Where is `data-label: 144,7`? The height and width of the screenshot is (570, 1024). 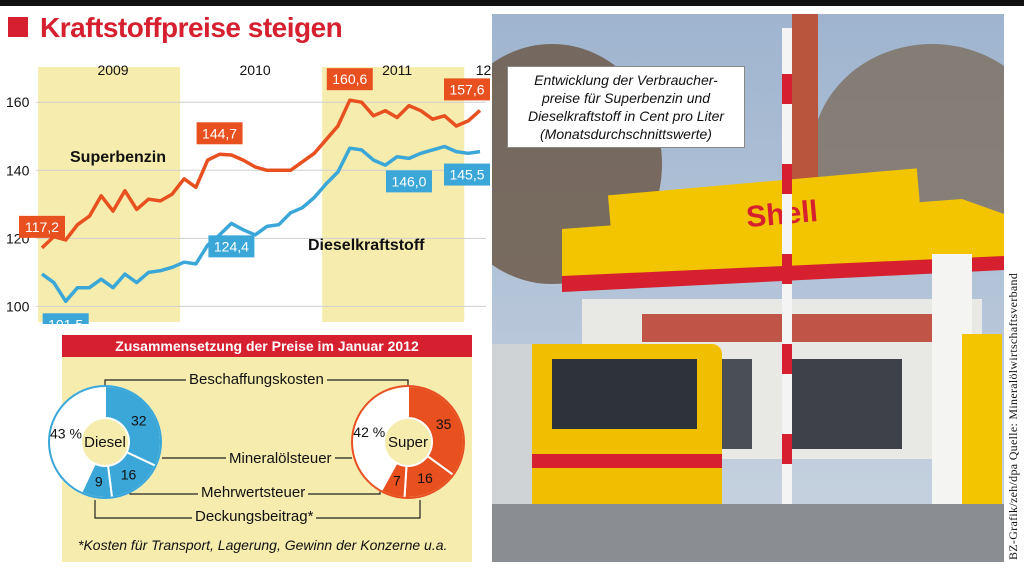 data-label: 144,7 is located at coordinates (219, 133).